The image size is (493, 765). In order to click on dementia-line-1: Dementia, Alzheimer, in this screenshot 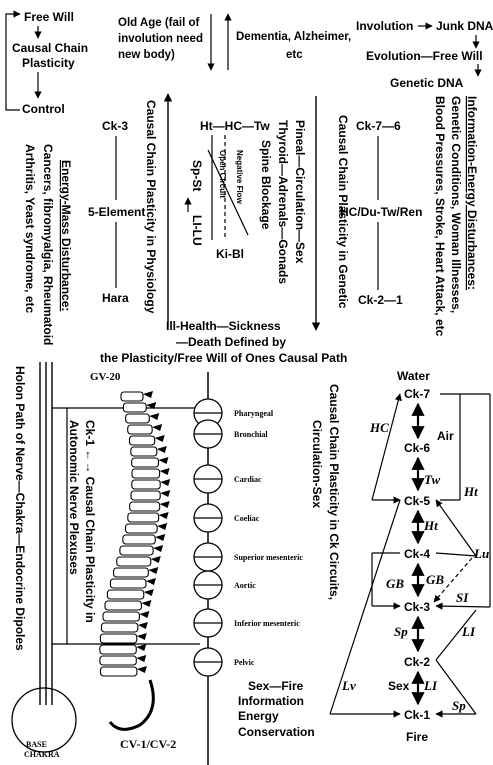, I will do `click(293, 37)`.